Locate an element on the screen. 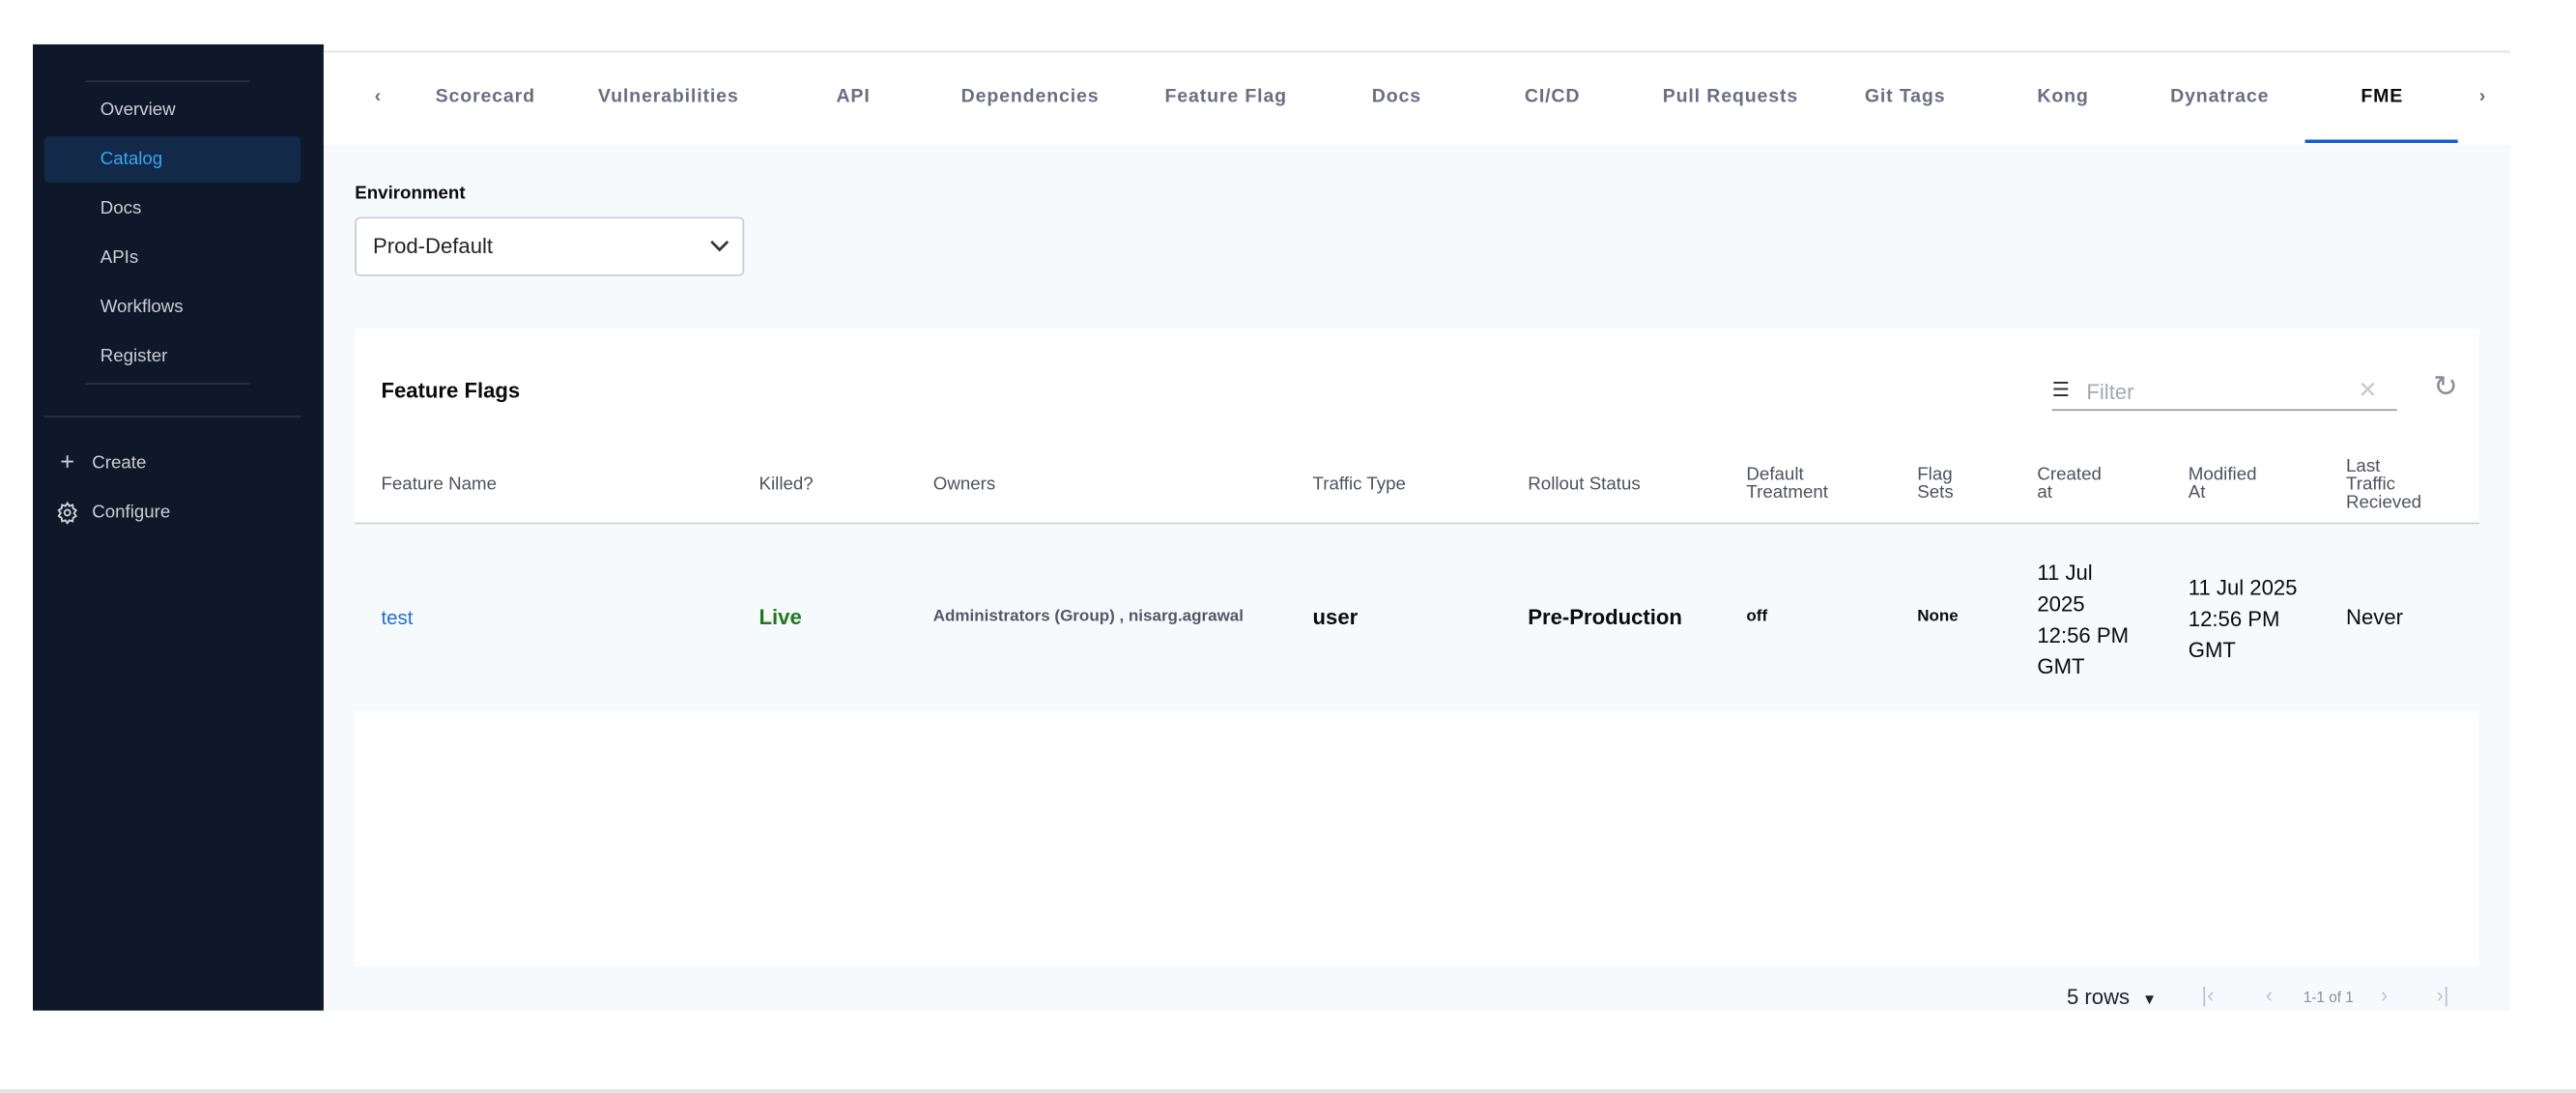 This screenshot has width=2576, height=1093. plus-icon: + is located at coordinates (68, 462).